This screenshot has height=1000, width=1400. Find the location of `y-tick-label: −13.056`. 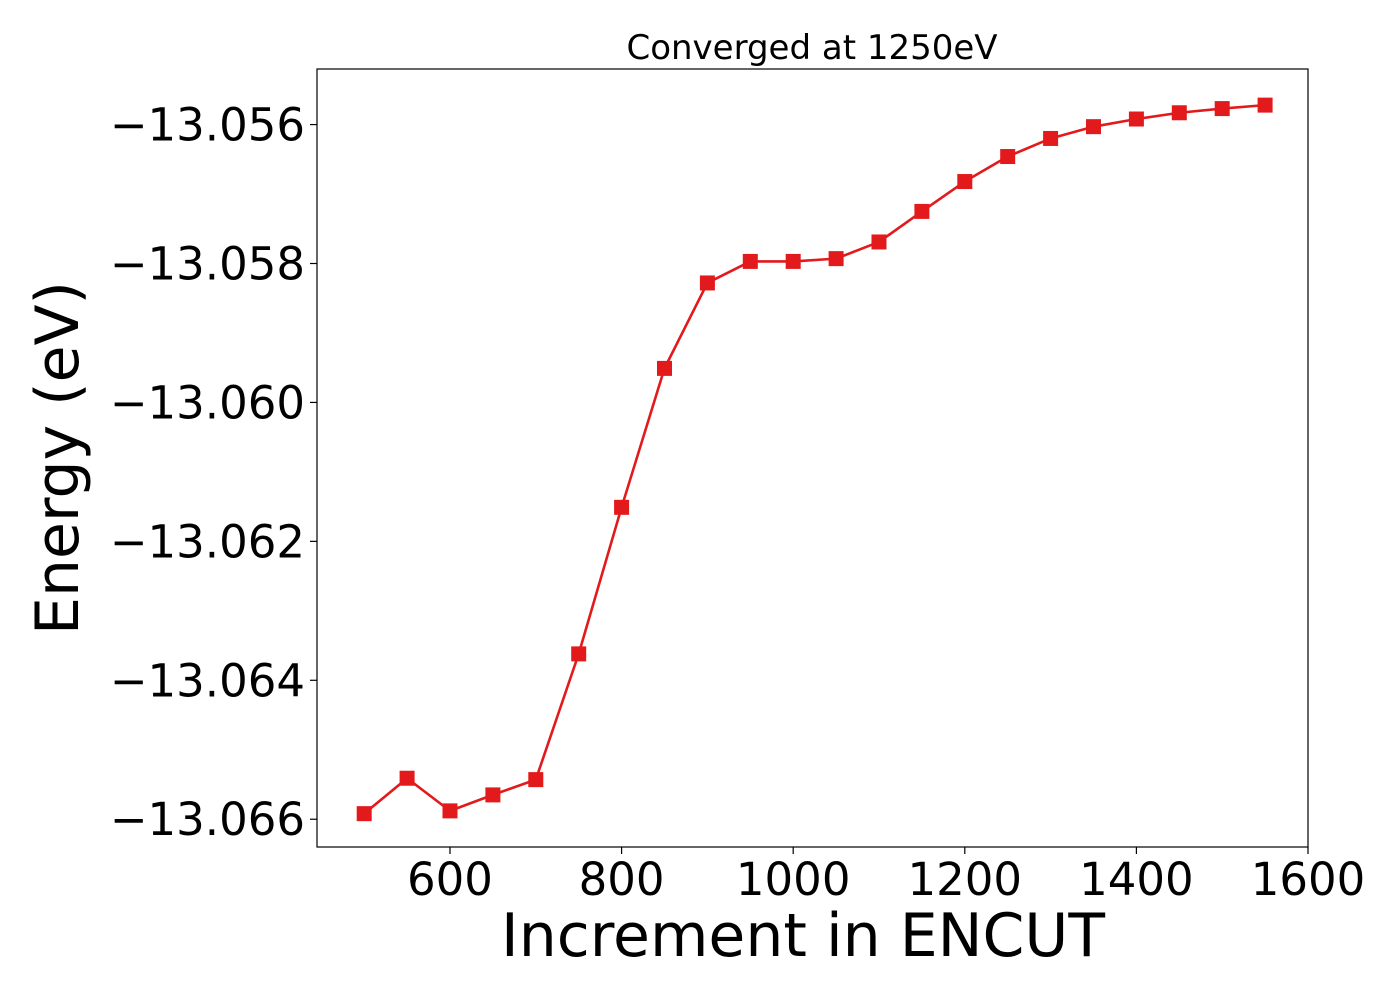

y-tick-label: −13.056 is located at coordinates (207, 125).